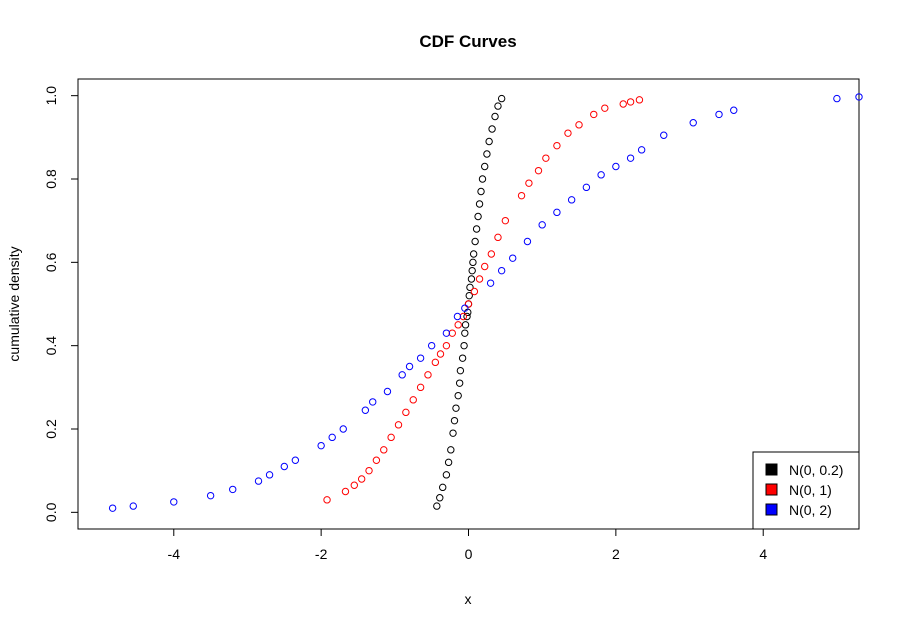 This screenshot has width=900, height=627. What do you see at coordinates (51, 96) in the screenshot?
I see `y-tick-label: 1.0` at bounding box center [51, 96].